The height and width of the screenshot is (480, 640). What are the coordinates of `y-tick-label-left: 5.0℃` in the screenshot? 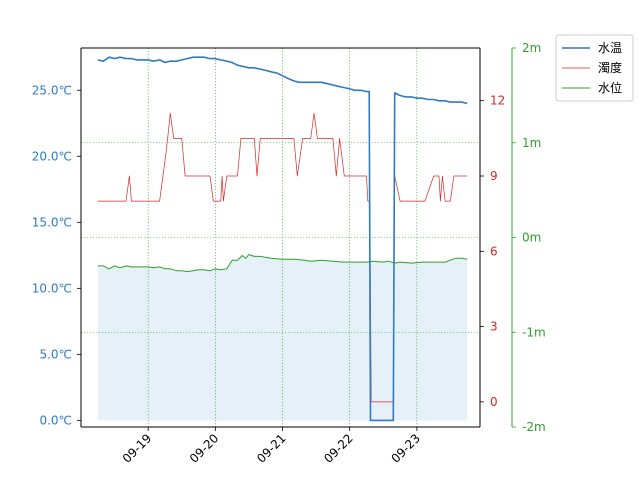 It's located at (55, 354).